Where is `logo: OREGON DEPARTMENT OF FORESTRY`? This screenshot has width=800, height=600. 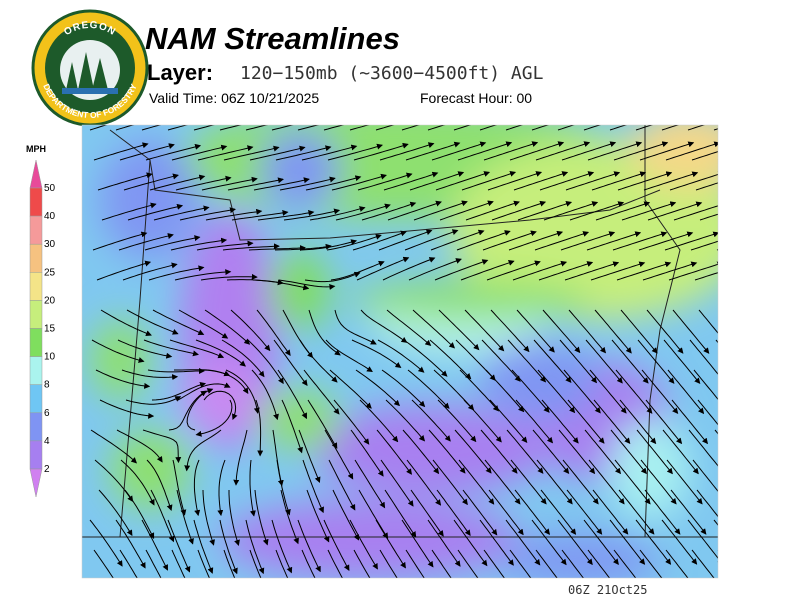
logo: OREGON DEPARTMENT OF FORESTRY is located at coordinates (90, 68).